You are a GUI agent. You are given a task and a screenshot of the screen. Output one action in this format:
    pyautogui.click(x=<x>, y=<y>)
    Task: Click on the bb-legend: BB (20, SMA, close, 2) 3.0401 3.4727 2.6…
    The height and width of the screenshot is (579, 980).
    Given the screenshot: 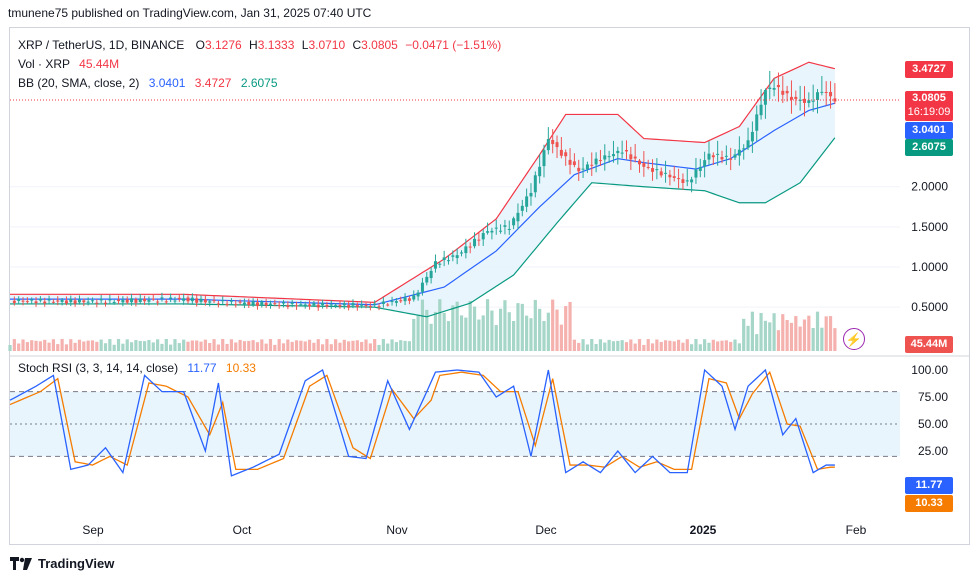 What is the action you would take?
    pyautogui.click(x=259, y=83)
    